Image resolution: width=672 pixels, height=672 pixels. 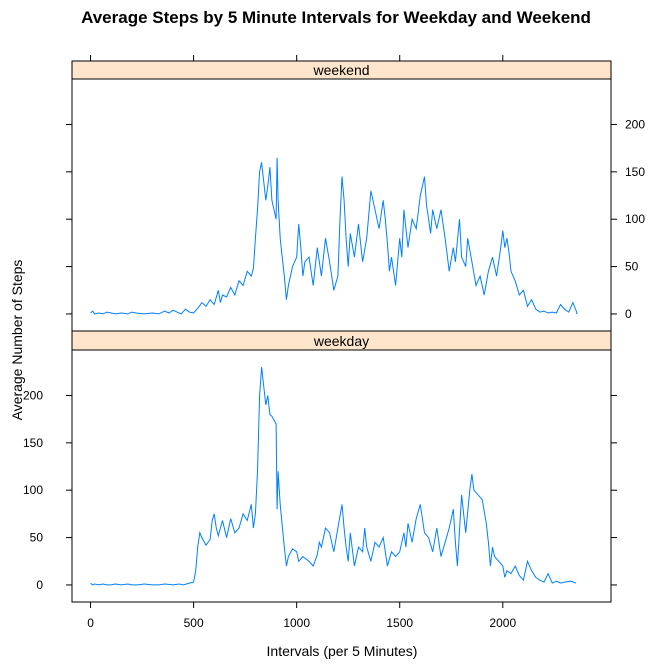 What do you see at coordinates (33, 490) in the screenshot?
I see `y-tick-label-weekday: 100` at bounding box center [33, 490].